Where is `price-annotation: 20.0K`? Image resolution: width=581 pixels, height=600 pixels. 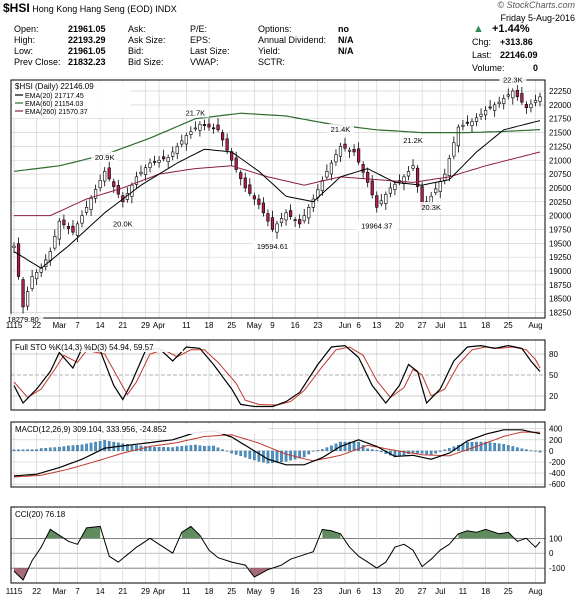
price-annotation: 20.0K is located at coordinates (123, 224).